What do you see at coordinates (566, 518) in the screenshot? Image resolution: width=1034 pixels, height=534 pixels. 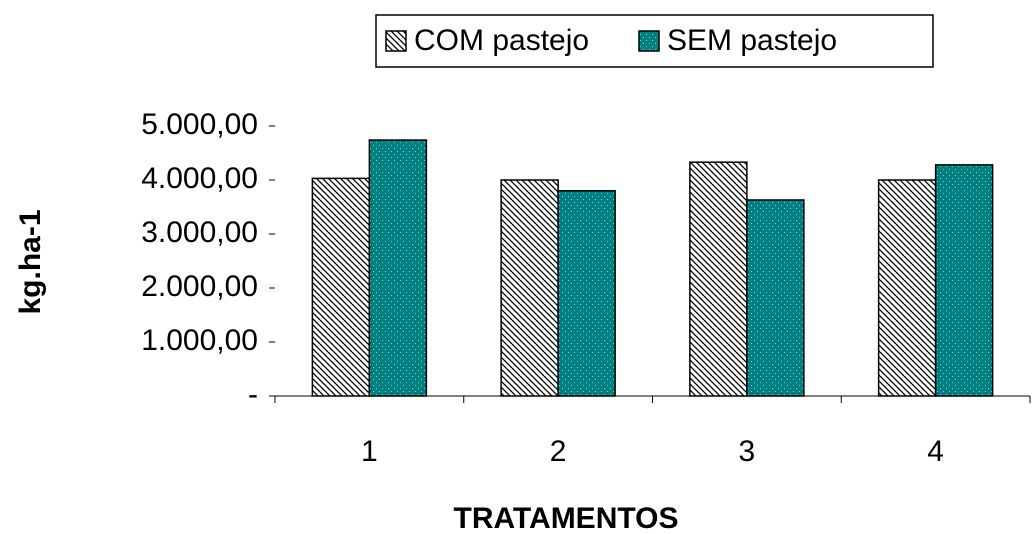 I see `x-axis-label: TRATAMENTOS` at bounding box center [566, 518].